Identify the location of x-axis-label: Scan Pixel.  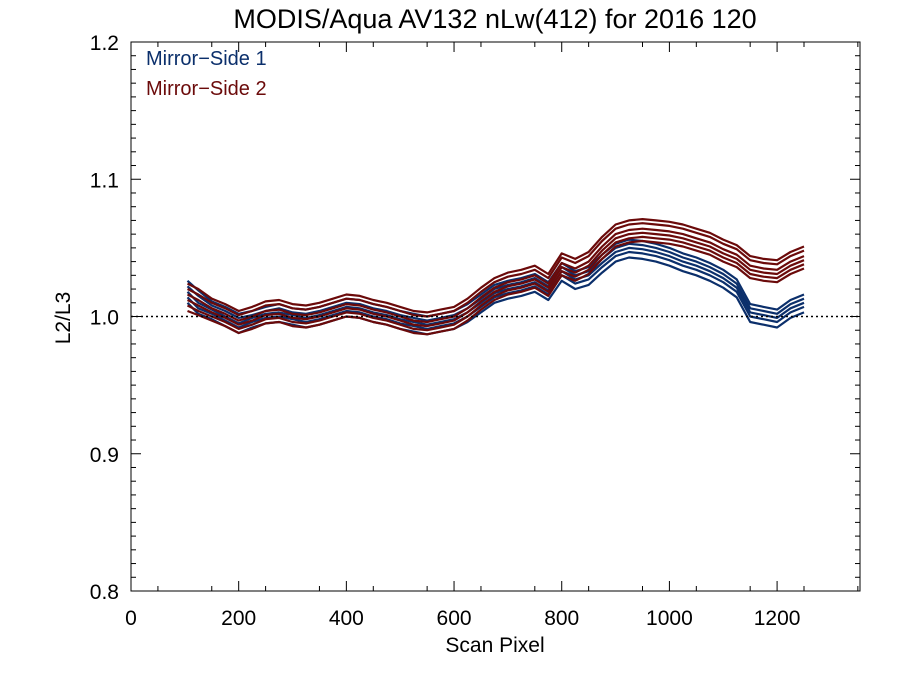
(494, 645).